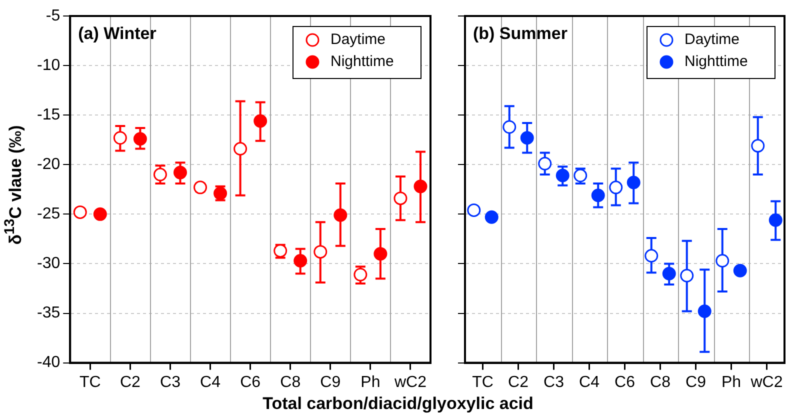 The width and height of the screenshot is (796, 420). Describe the element at coordinates (398, 404) in the screenshot. I see `x-axis-title: Total carbon/diacid/glyoxylic acid` at that location.